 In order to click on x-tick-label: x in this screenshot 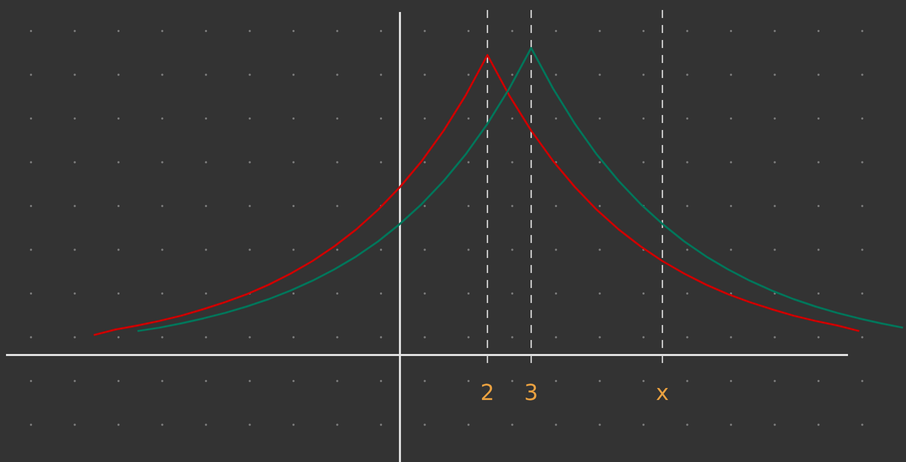, I will do `click(662, 393)`.